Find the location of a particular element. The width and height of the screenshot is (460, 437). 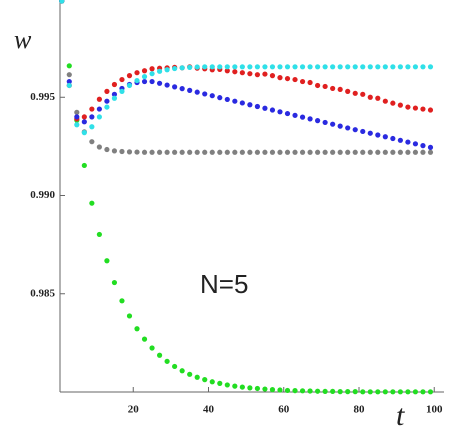

x-tick-label: 20 is located at coordinates (134, 410).